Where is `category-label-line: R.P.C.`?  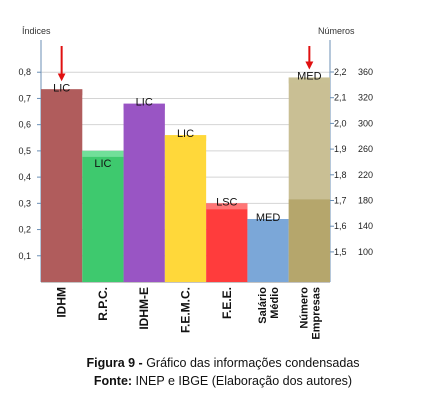 category-label-line: R.P.C. is located at coordinates (103, 304).